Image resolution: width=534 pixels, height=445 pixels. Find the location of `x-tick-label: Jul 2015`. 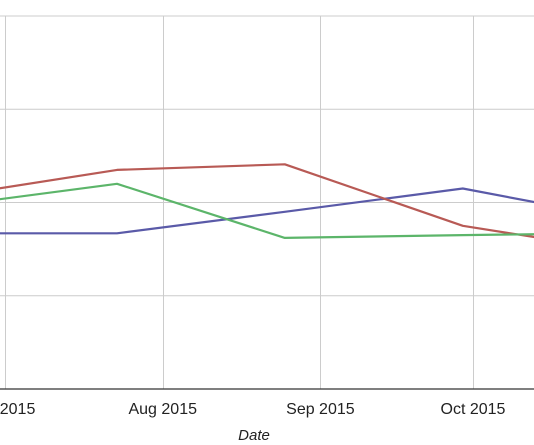

x-tick-label: Jul 2015 is located at coordinates (17, 409).